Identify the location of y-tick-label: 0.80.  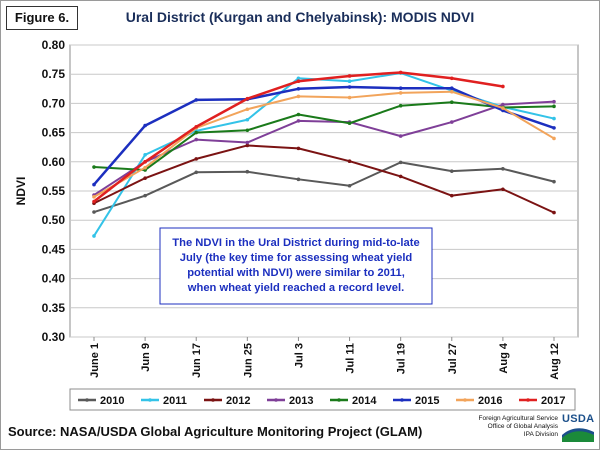
(54, 45).